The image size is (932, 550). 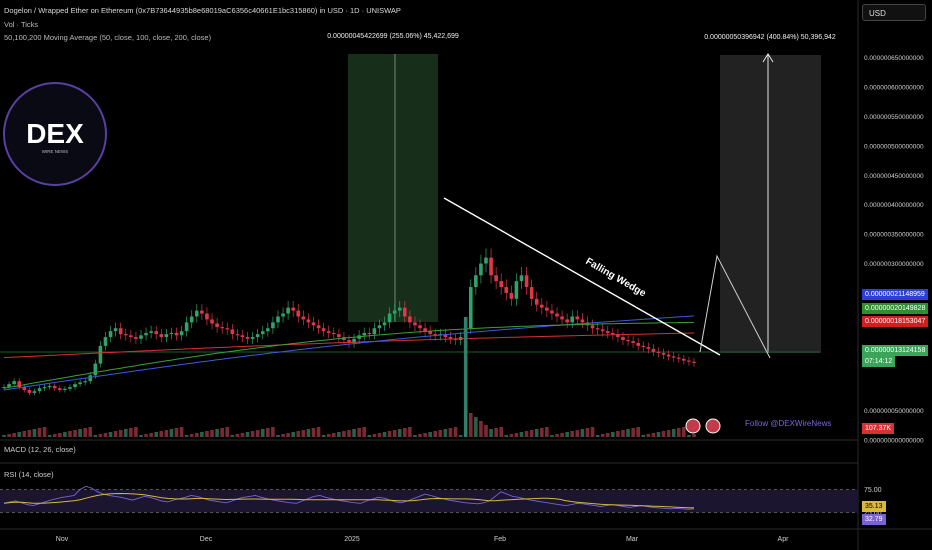 I want to click on rsi-ma-line, so click(x=349, y=500).